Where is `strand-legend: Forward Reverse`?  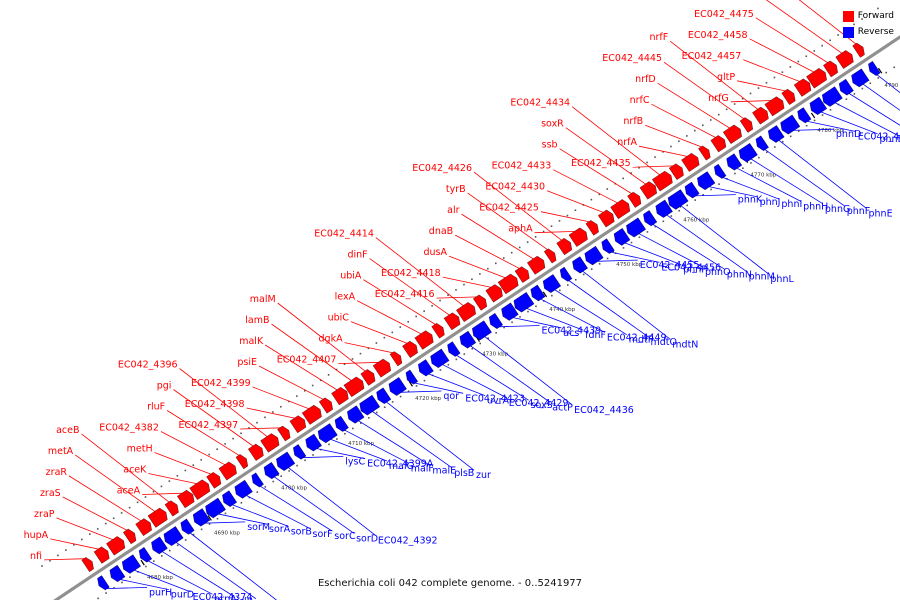 strand-legend: Forward Reverse is located at coordinates (868, 24).